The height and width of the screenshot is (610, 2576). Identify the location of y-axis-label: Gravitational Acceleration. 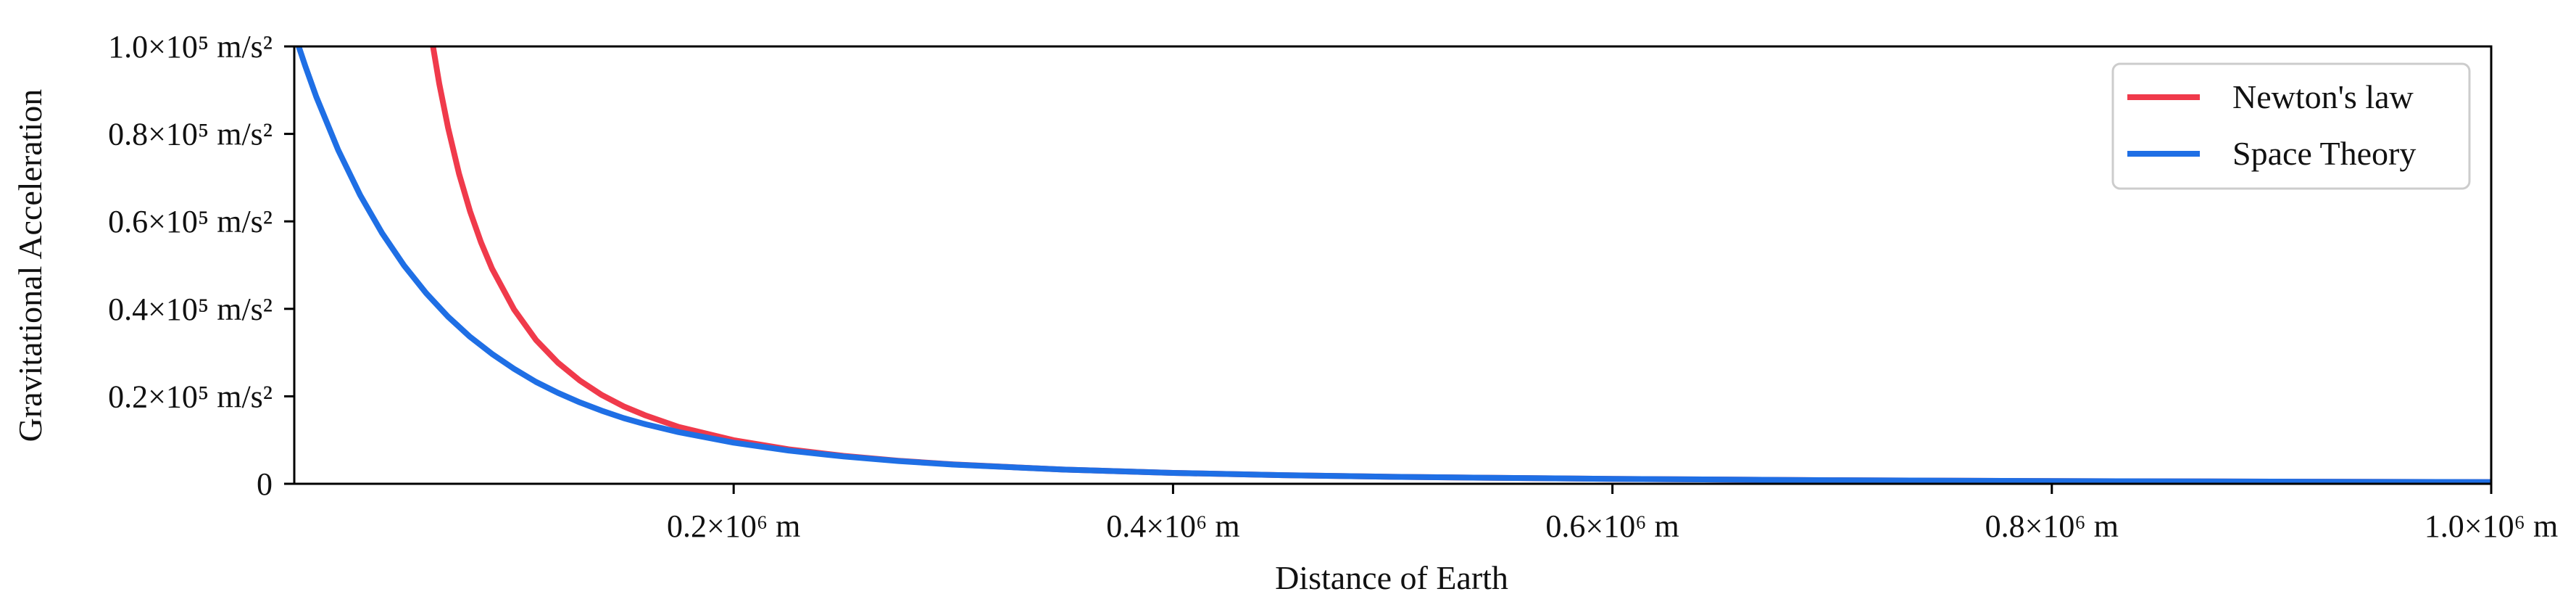
(30, 265).